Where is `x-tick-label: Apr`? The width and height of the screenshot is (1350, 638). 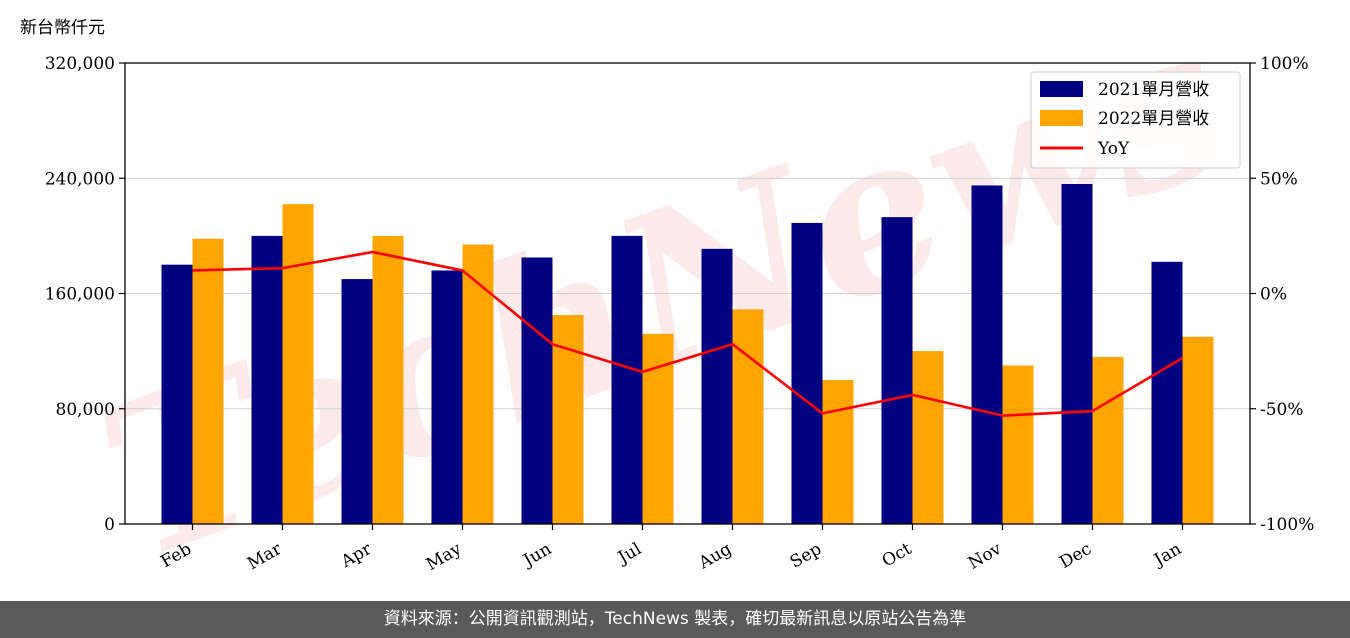
x-tick-label: Apr is located at coordinates (356, 556).